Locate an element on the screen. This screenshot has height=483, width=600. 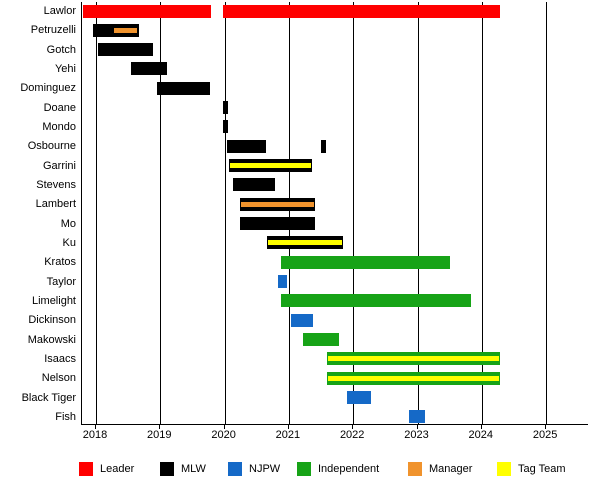
legend-swatch-leader is located at coordinates (86, 469).